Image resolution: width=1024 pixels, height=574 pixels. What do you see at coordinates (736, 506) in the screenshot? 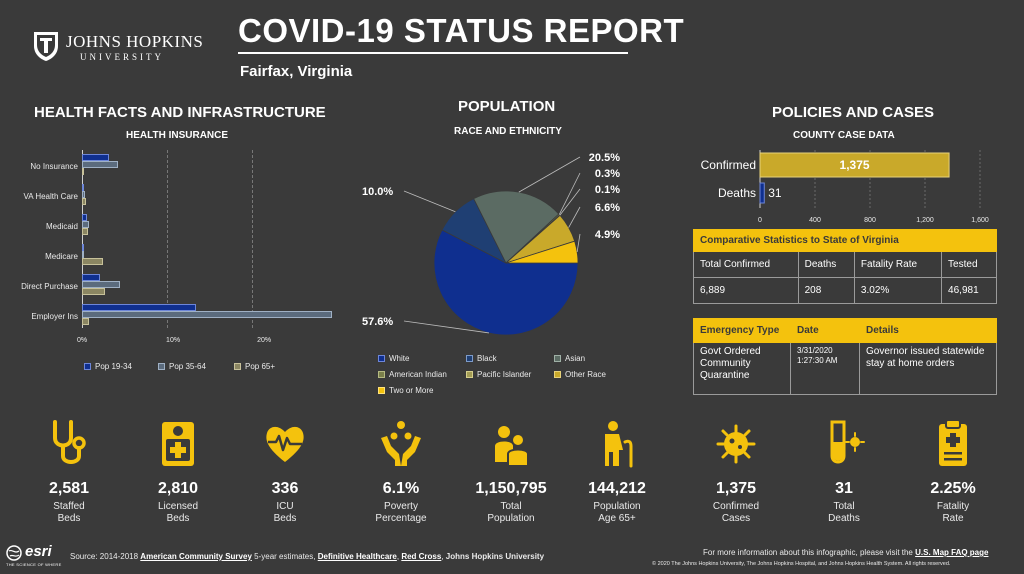
I see `stat-label-line1: Confirmed` at bounding box center [736, 506].